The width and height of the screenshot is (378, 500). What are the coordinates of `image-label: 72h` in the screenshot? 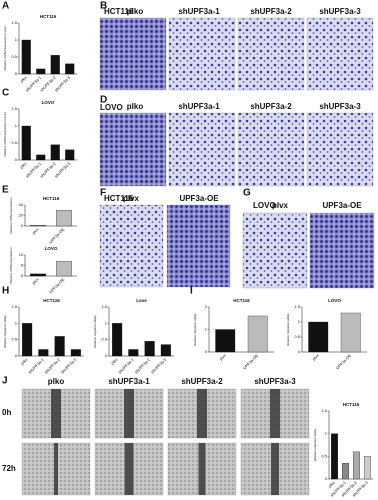 It's located at (9, 468).